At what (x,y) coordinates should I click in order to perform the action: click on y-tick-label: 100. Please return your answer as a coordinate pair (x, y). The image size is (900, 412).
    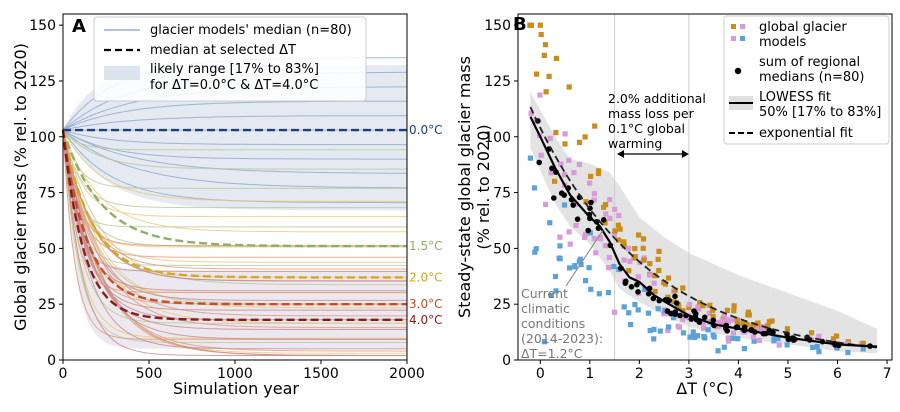
    Looking at the image, I should click on (497, 138).